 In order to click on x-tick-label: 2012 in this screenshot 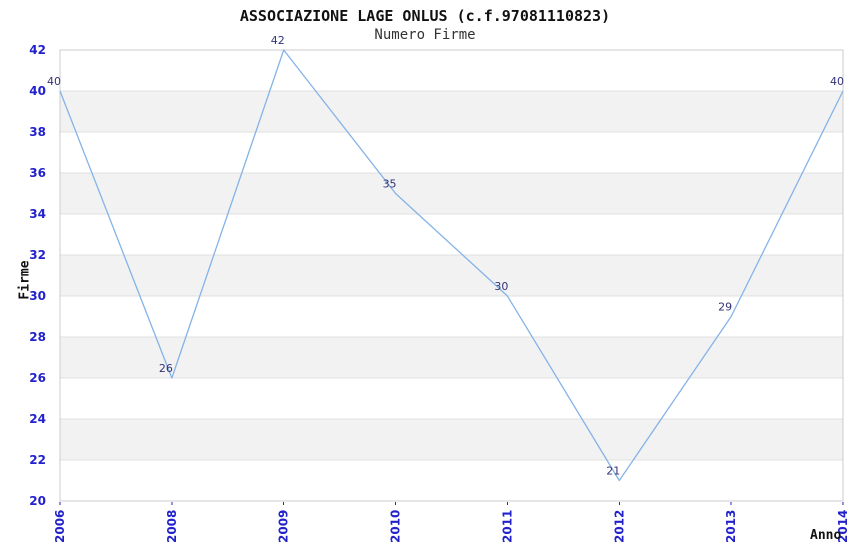, I will do `click(619, 526)`.